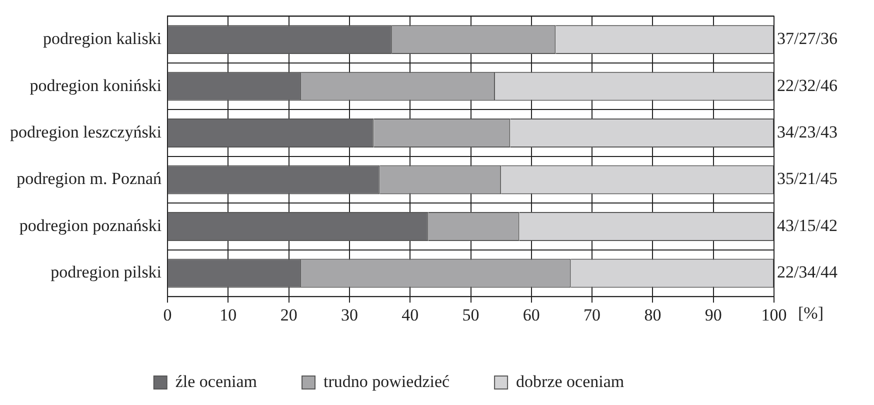 The image size is (874, 405). What do you see at coordinates (471, 314) in the screenshot?
I see `x-tick-label: 50` at bounding box center [471, 314].